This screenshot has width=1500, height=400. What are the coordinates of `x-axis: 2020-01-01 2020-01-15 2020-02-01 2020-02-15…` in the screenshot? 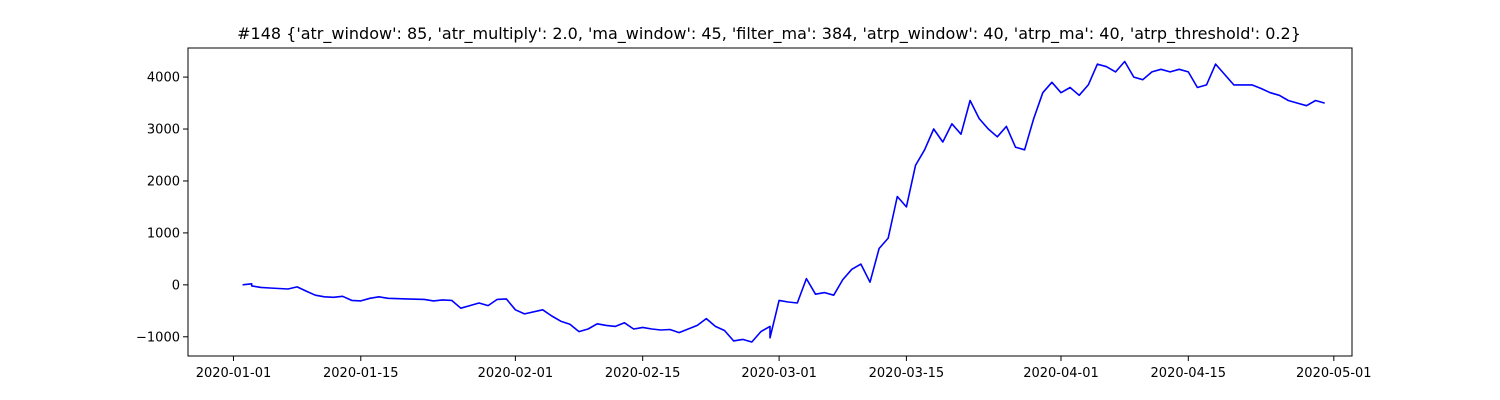 It's located at (784, 368).